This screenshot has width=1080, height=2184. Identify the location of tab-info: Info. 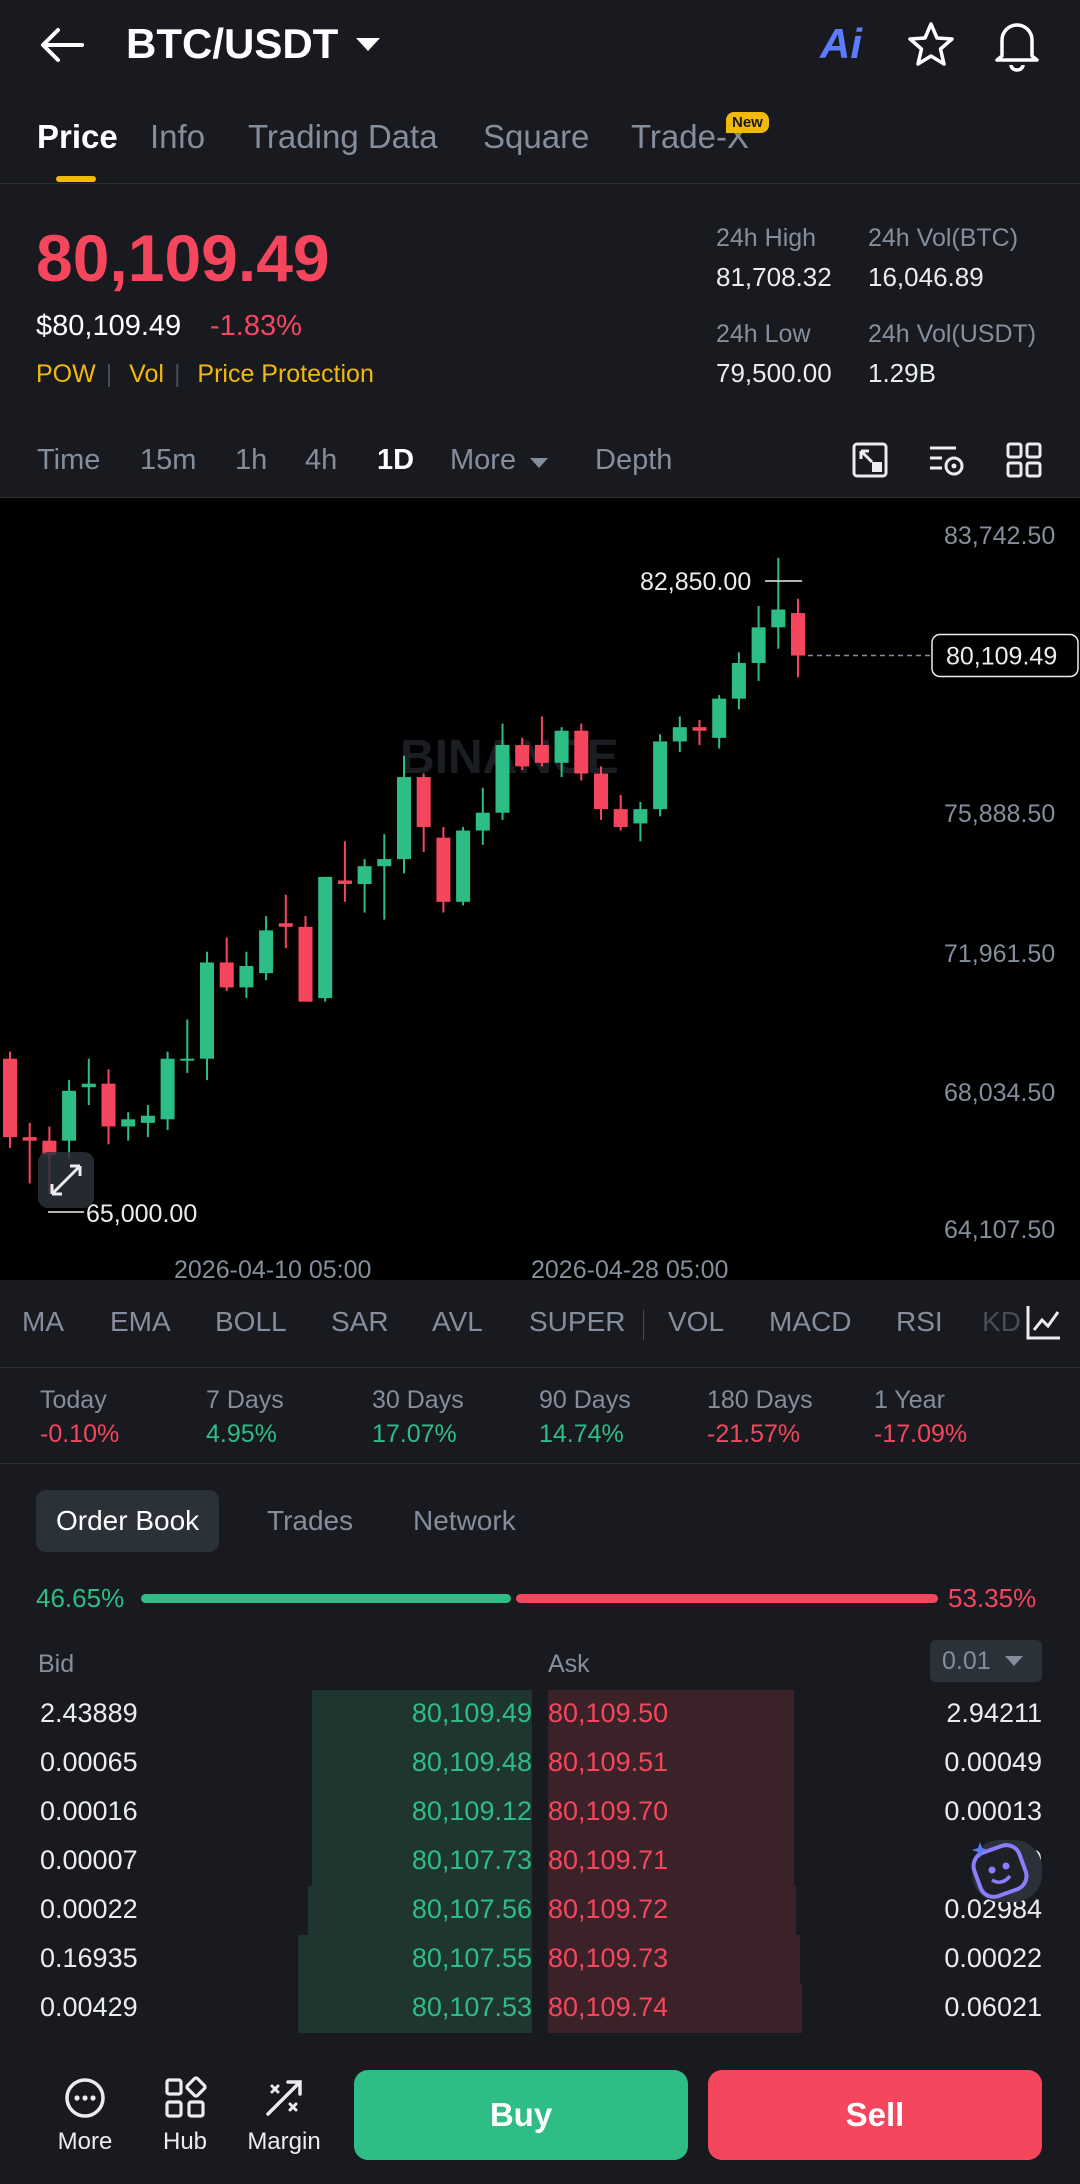
(178, 136).